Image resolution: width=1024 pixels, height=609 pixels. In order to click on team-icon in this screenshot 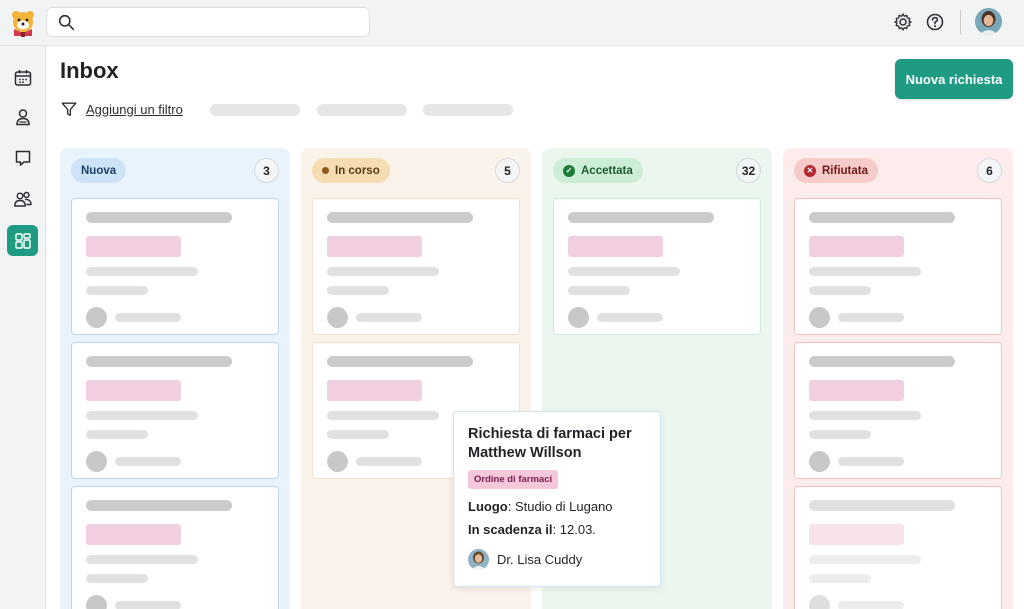, I will do `click(22, 199)`.